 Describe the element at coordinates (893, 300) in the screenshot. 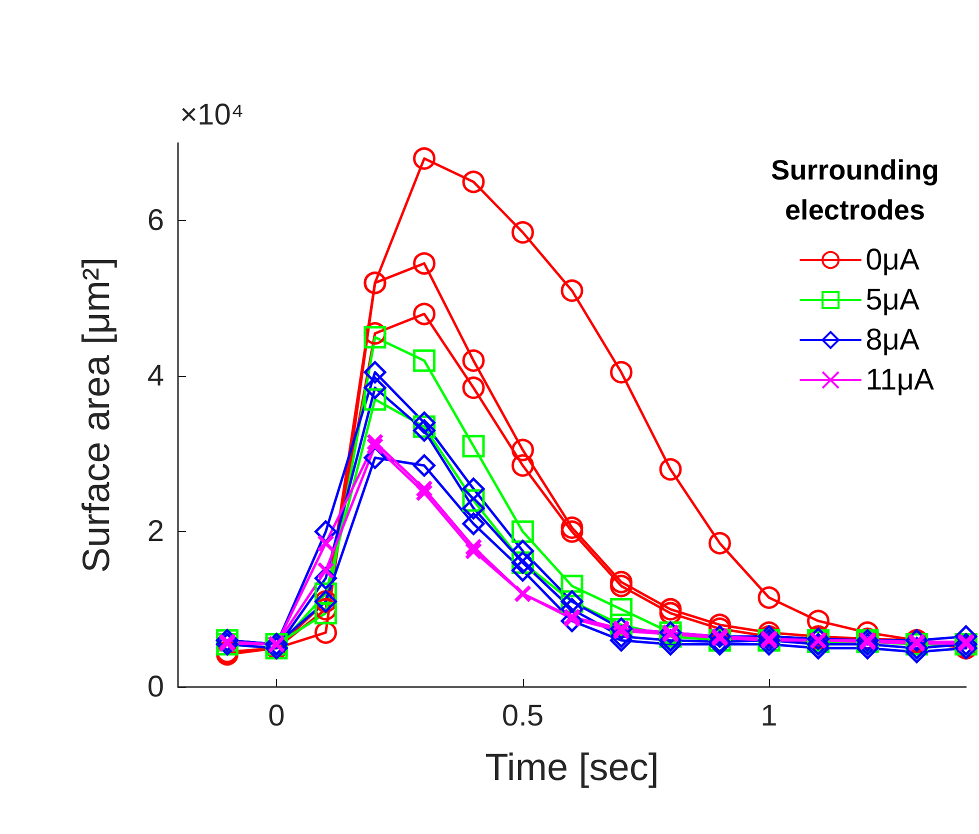

I see `legend-label: 5μA` at that location.